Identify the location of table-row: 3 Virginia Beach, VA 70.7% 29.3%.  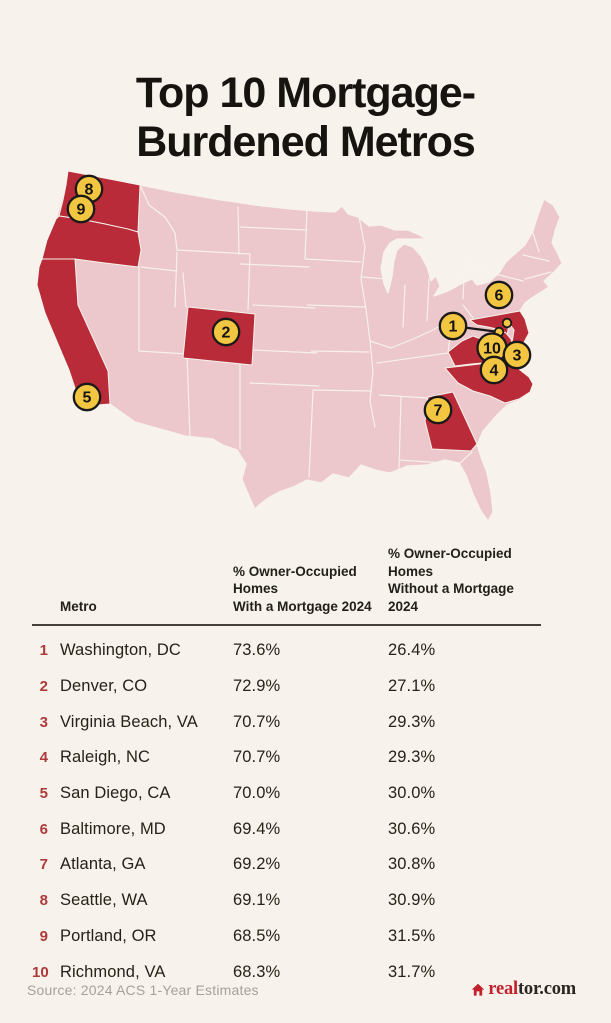
(286, 722).